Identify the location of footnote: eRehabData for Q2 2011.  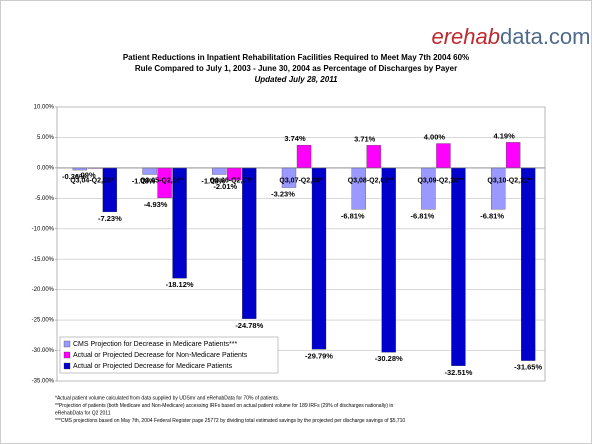
(83, 413).